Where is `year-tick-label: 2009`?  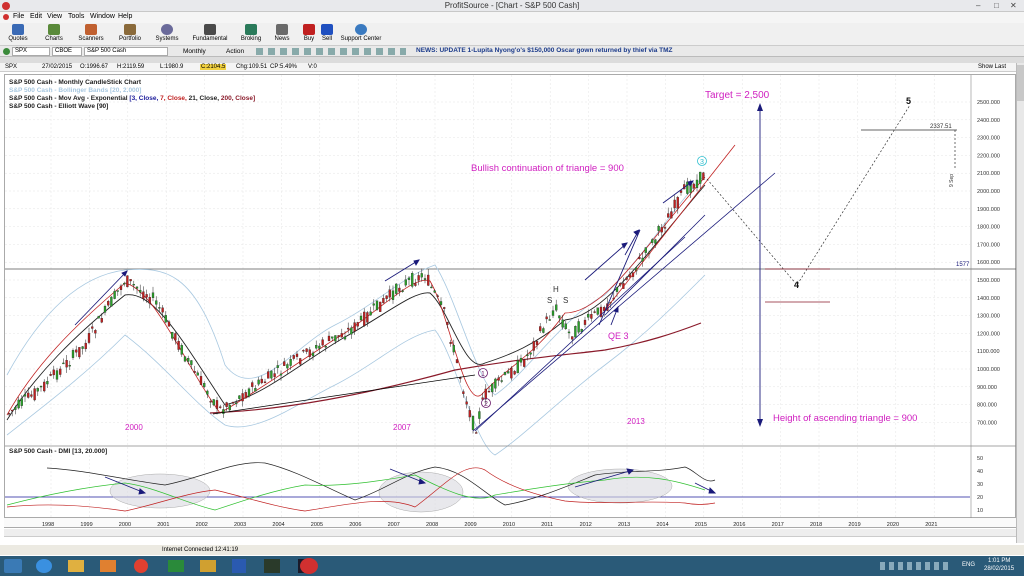 year-tick-label: 2009 is located at coordinates (470, 525).